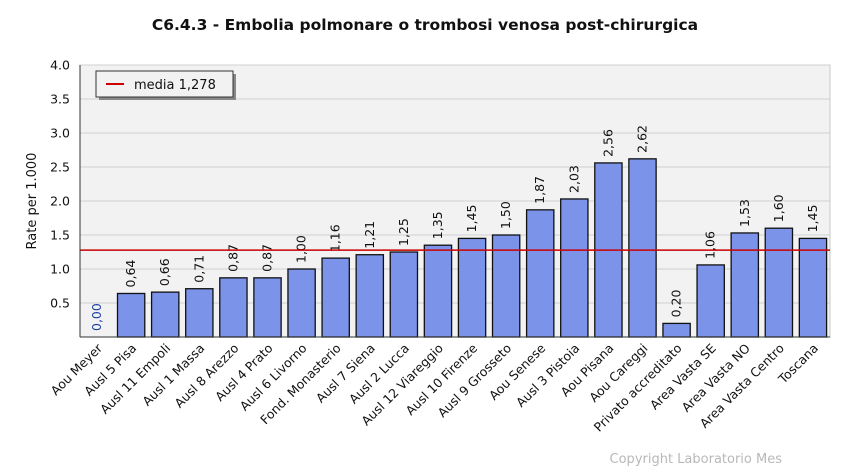 This screenshot has height=472, width=850. Describe the element at coordinates (696, 459) in the screenshot. I see `copyright-text: Copyright Laboratorio Mes` at that location.